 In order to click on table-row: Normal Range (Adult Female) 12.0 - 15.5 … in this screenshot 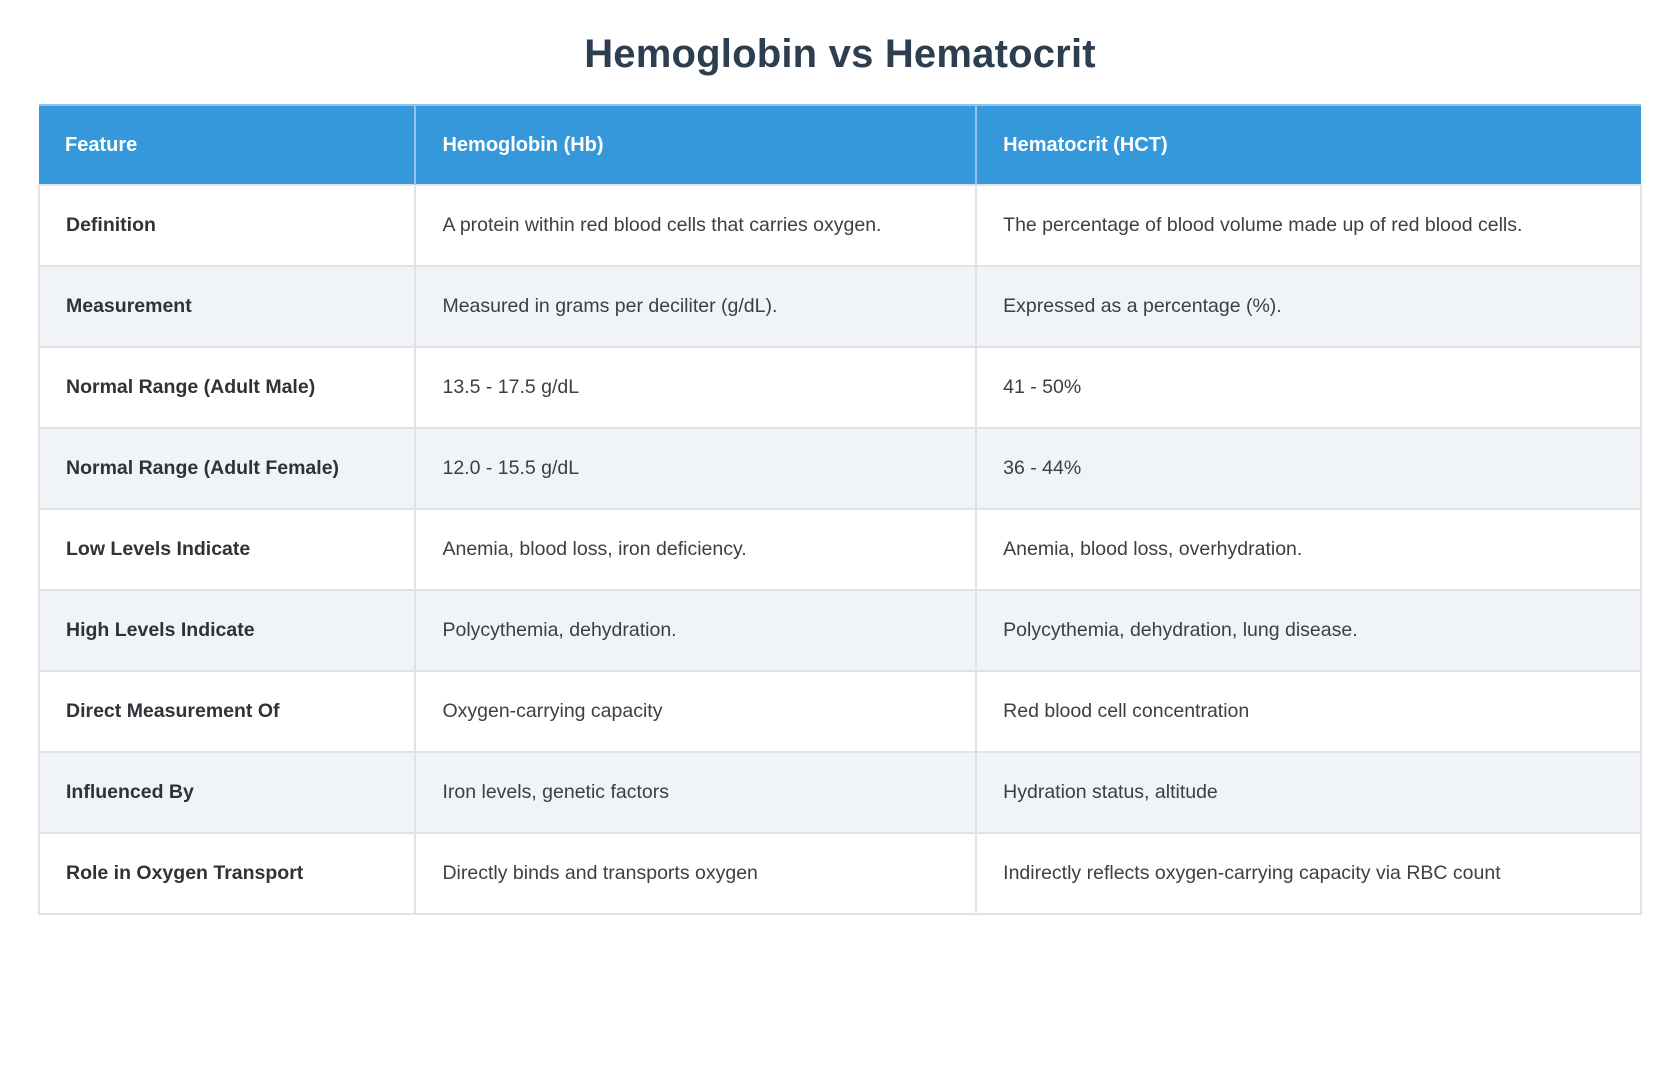, I will do `click(839, 468)`.